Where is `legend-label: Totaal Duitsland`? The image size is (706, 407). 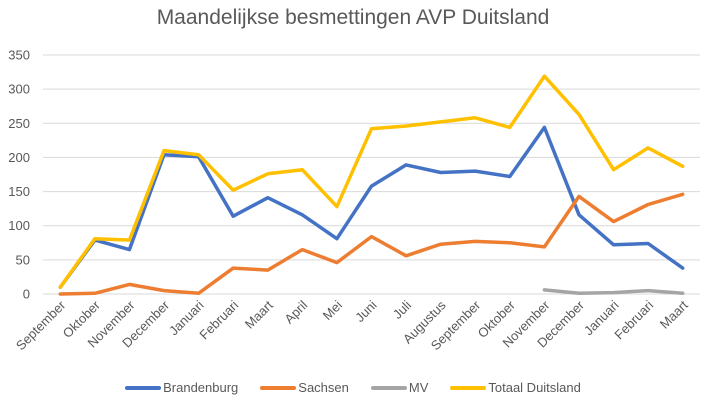
legend-label: Totaal Duitsland is located at coordinates (534, 387).